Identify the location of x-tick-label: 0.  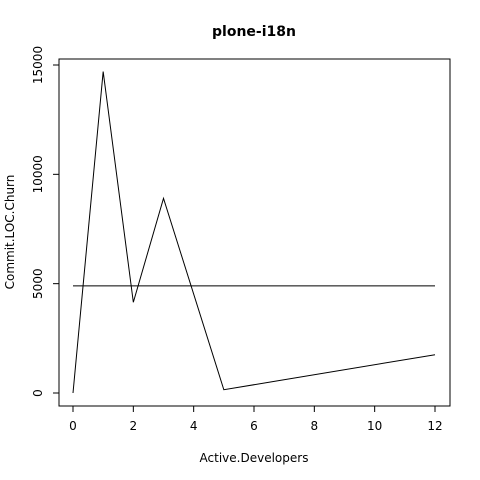
(73, 426).